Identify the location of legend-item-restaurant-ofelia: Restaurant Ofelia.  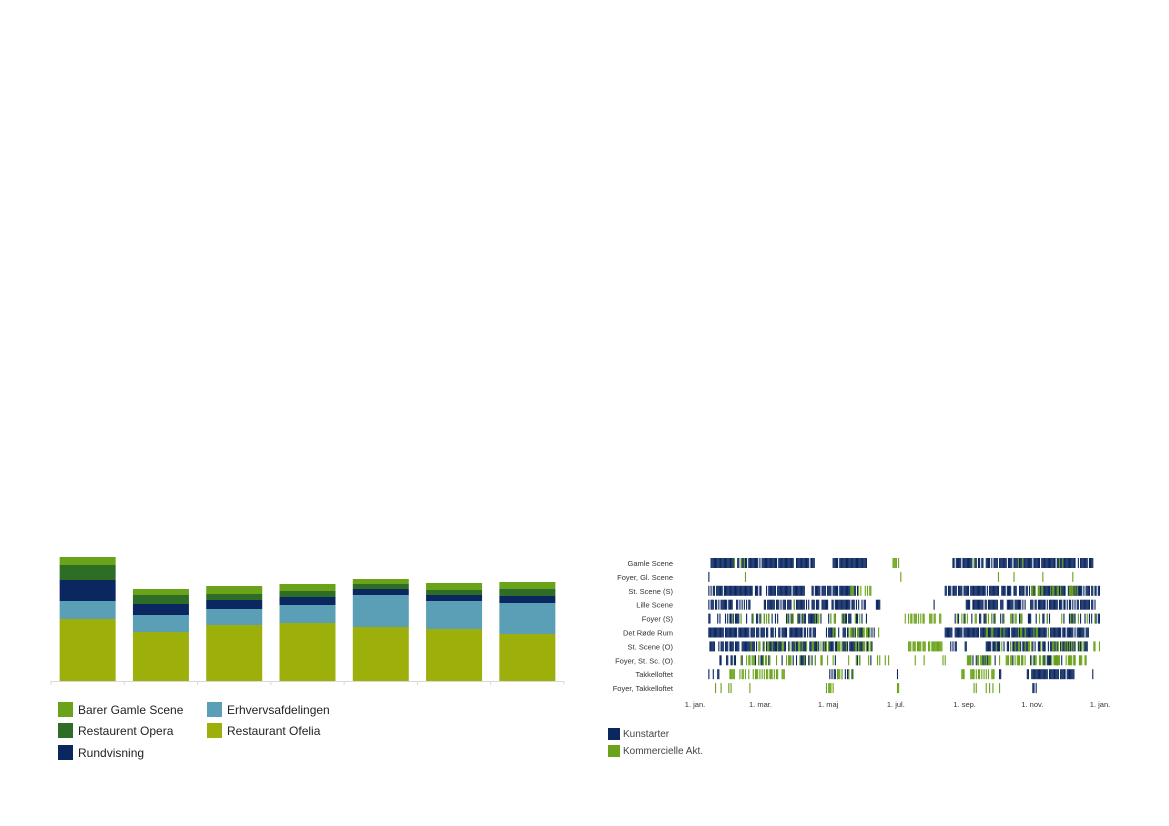
(263, 730).